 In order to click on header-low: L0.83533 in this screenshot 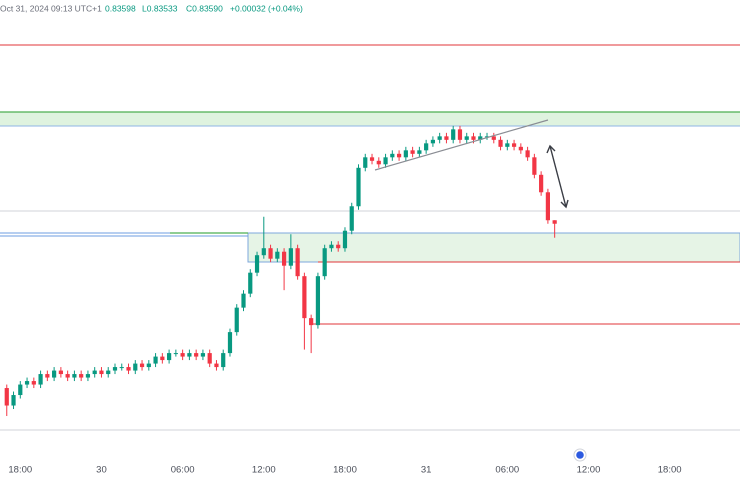, I will do `click(160, 8)`.